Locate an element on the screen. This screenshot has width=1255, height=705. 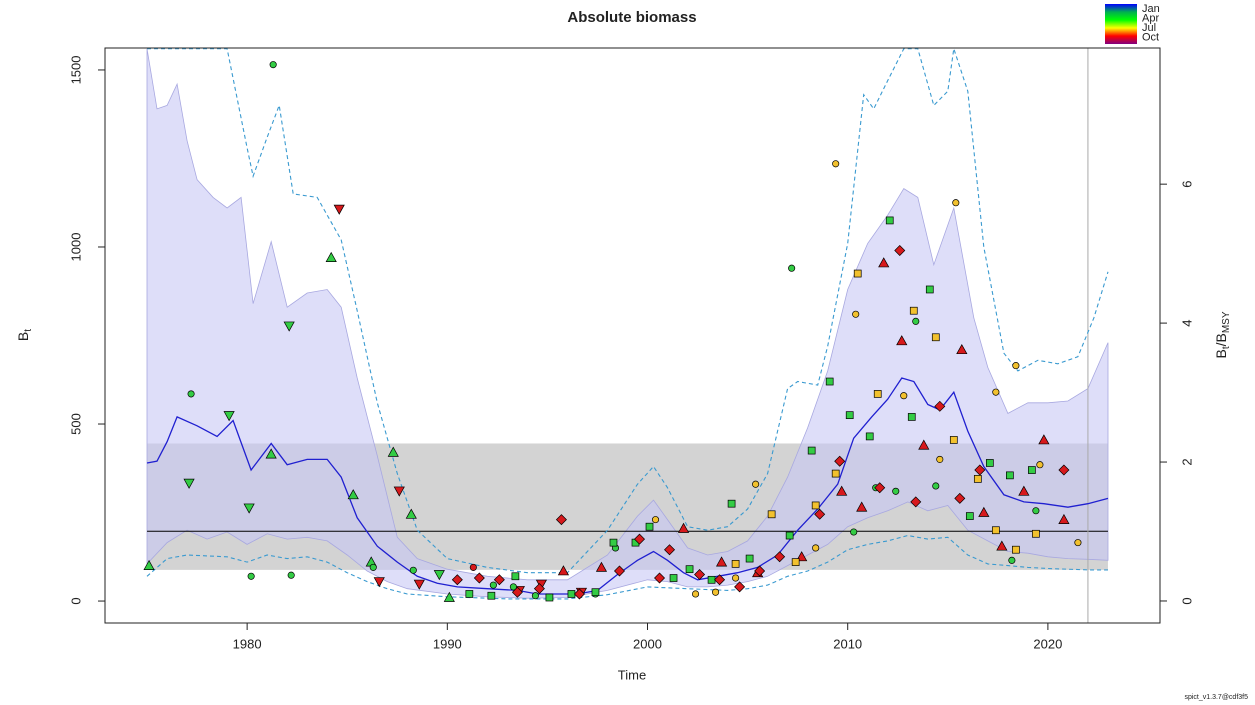
y-tick-label: 1500 is located at coordinates (75, 69).